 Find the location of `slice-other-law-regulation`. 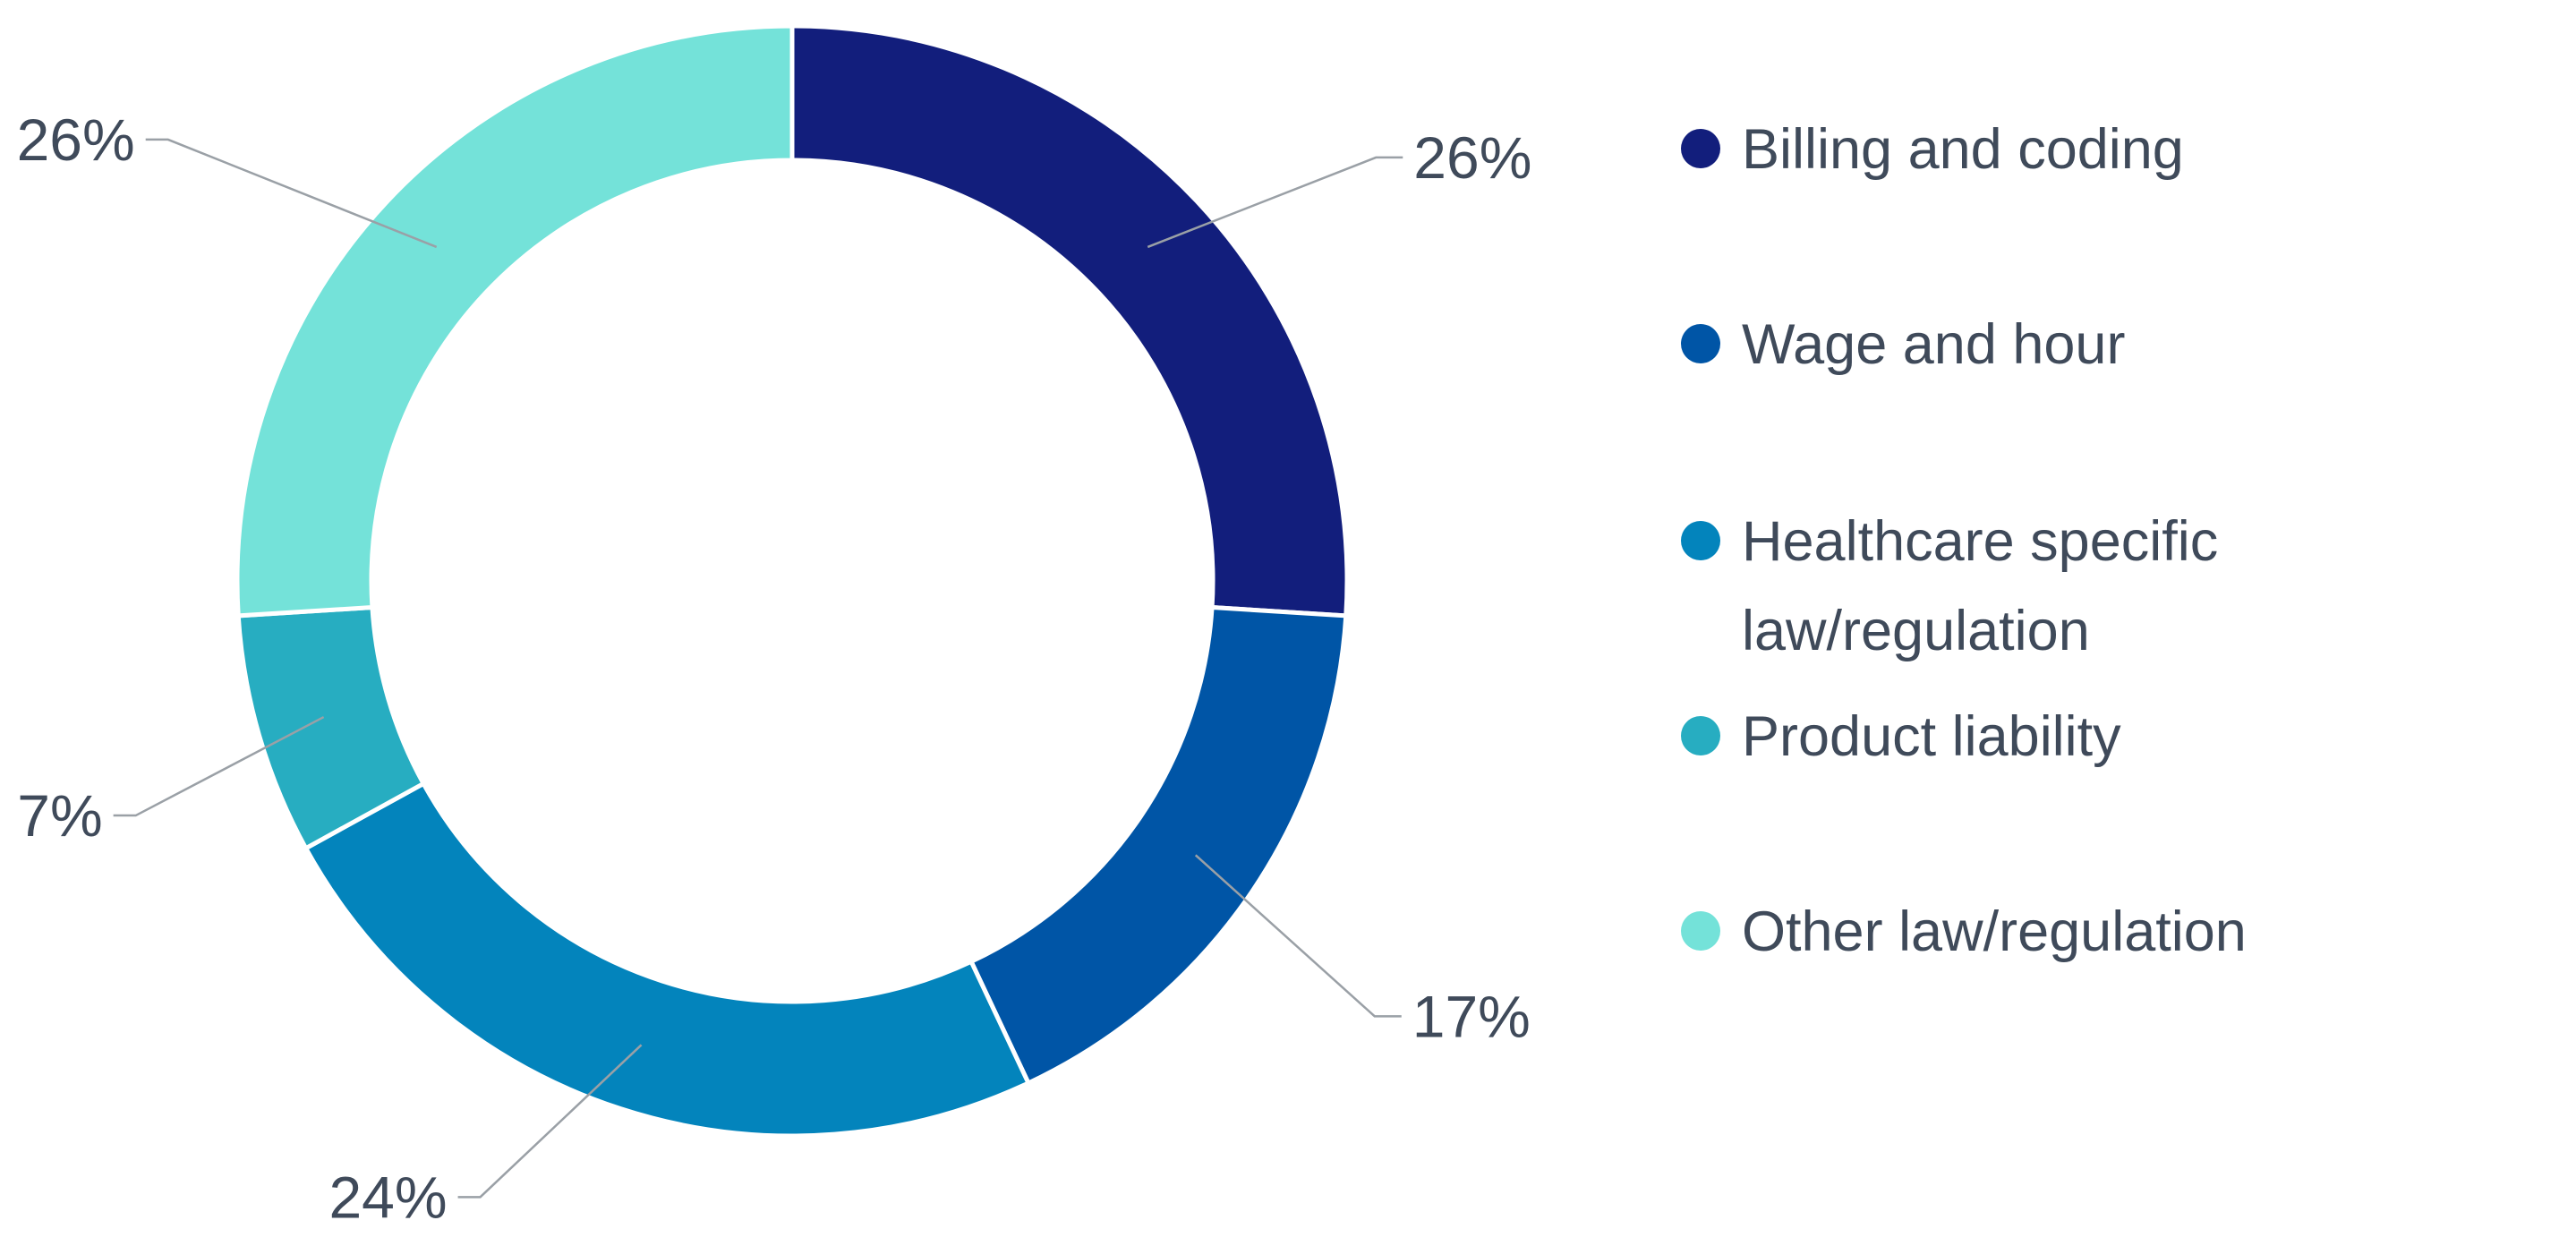

slice-other-law-regulation is located at coordinates (515, 321).